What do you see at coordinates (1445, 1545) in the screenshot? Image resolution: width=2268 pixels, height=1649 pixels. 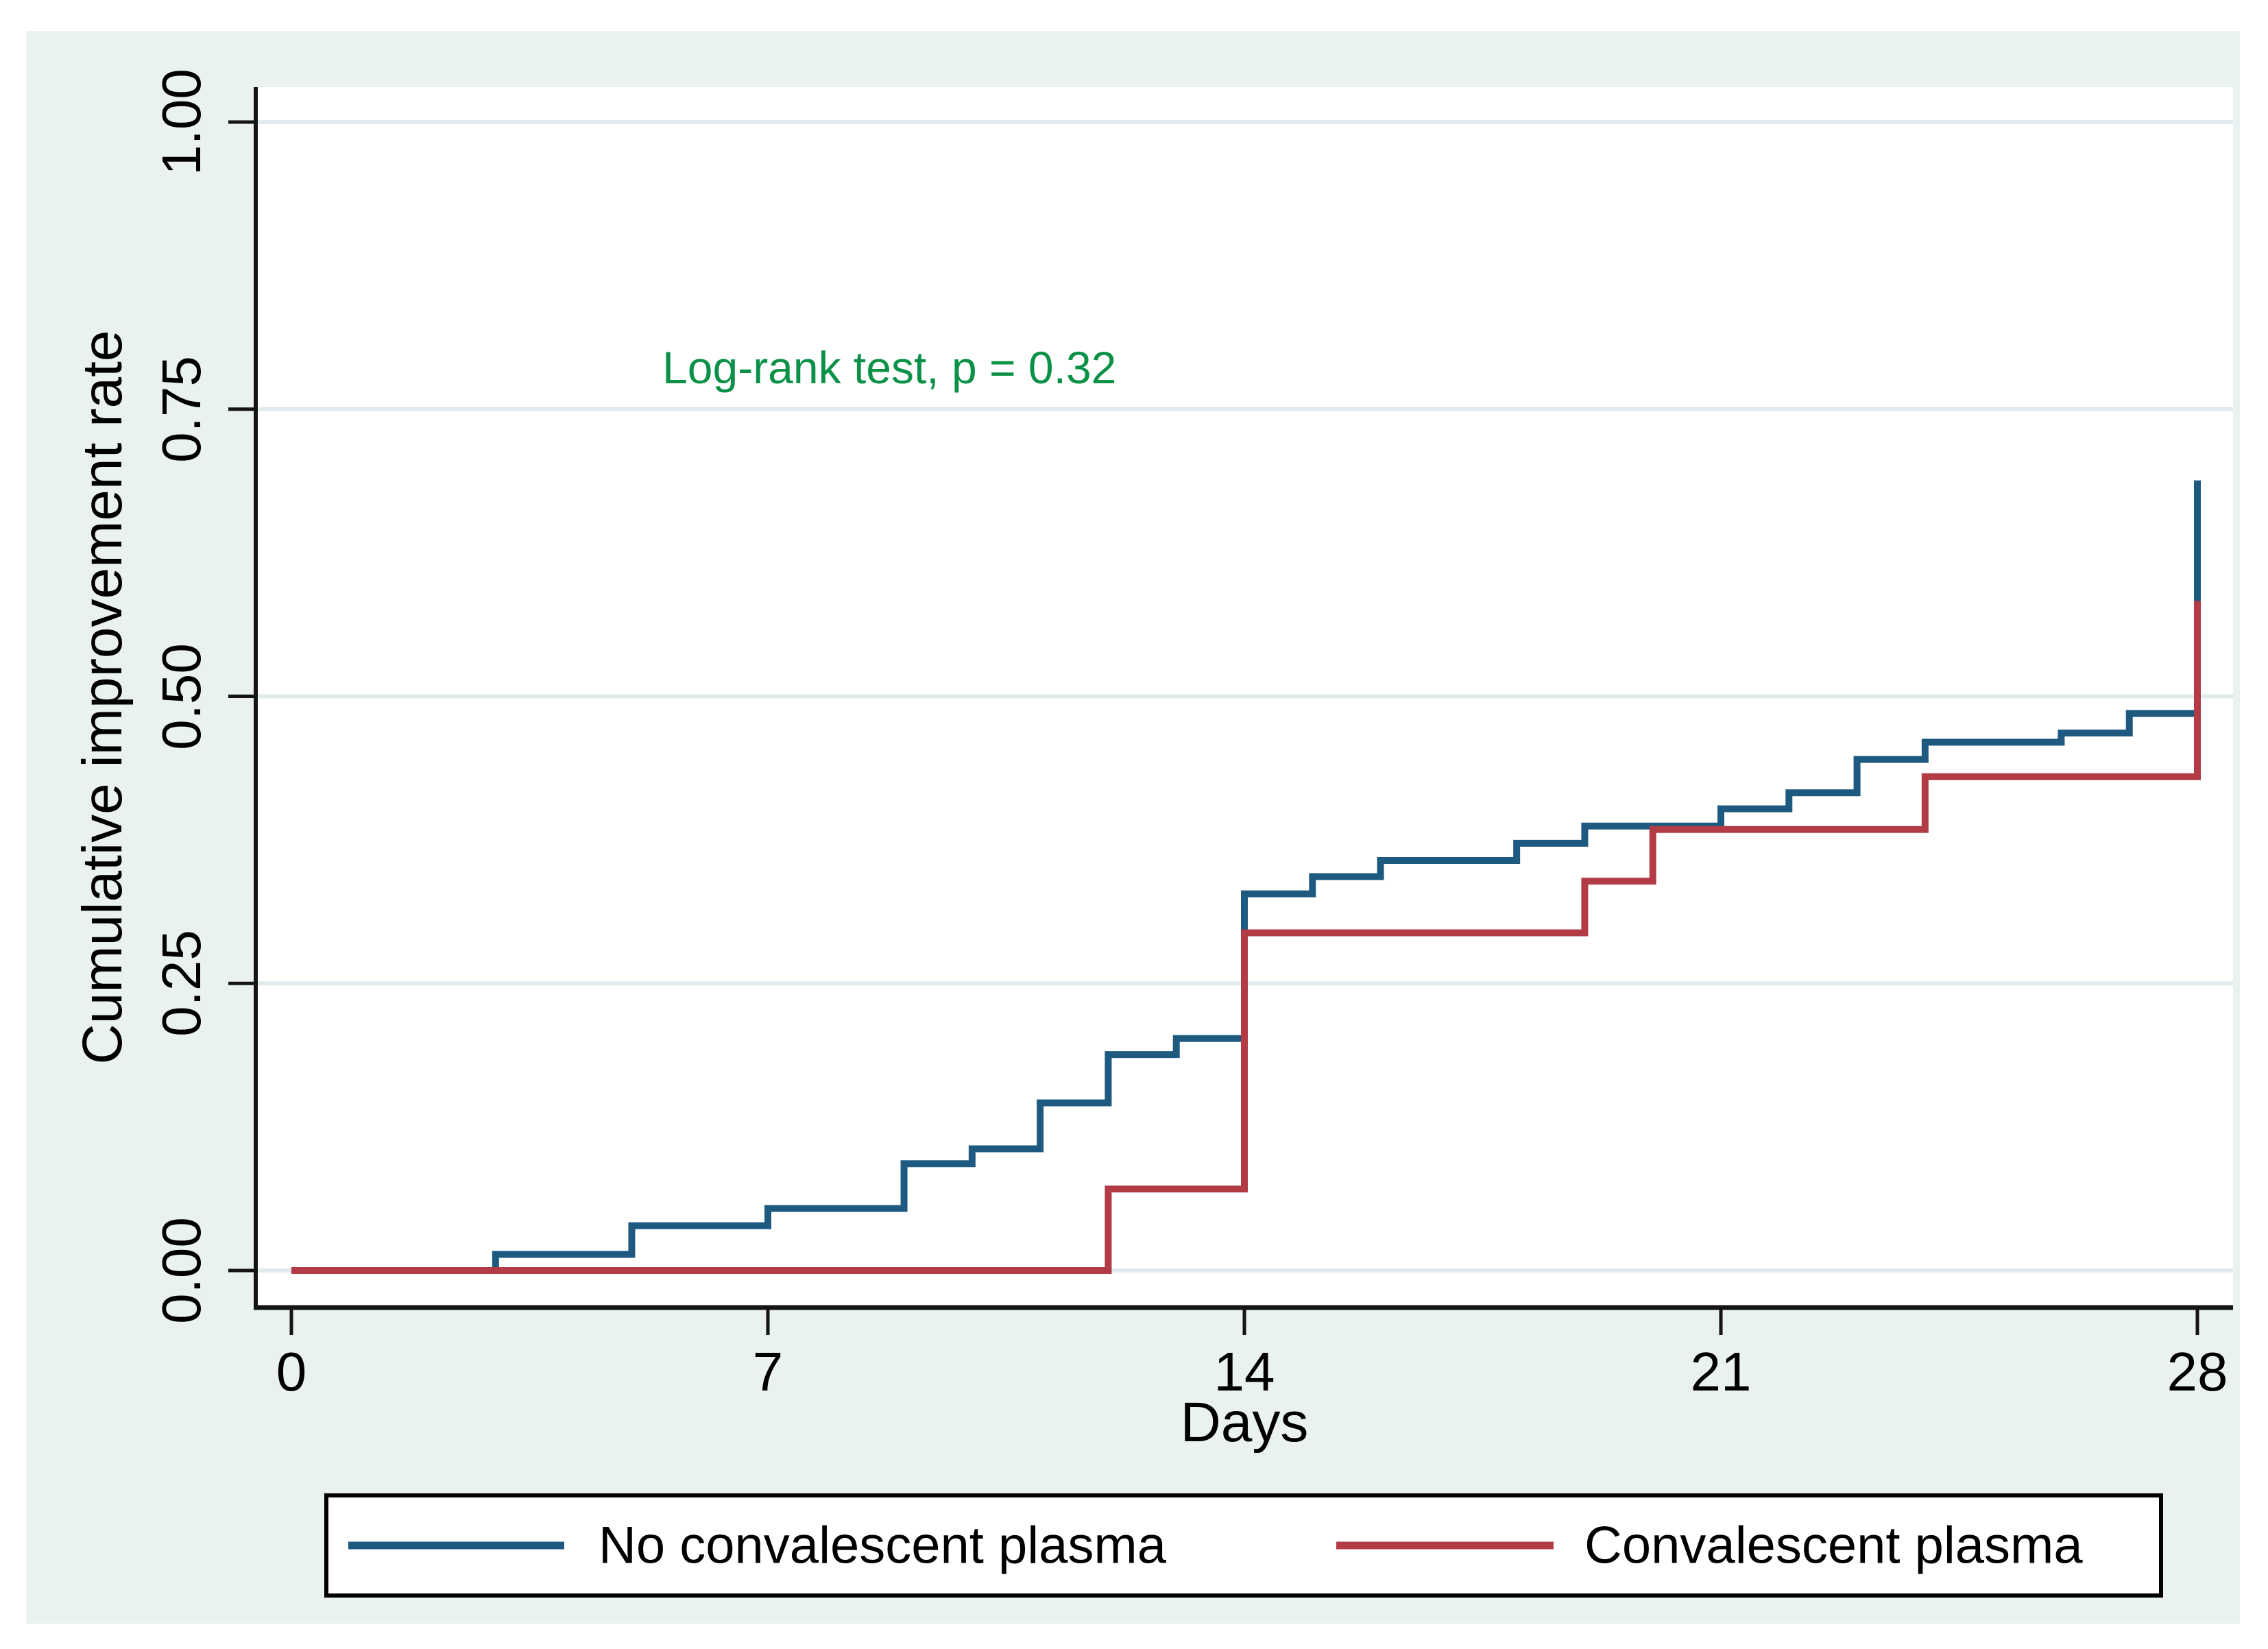 I see `legend-line-convalescent-plasma` at bounding box center [1445, 1545].